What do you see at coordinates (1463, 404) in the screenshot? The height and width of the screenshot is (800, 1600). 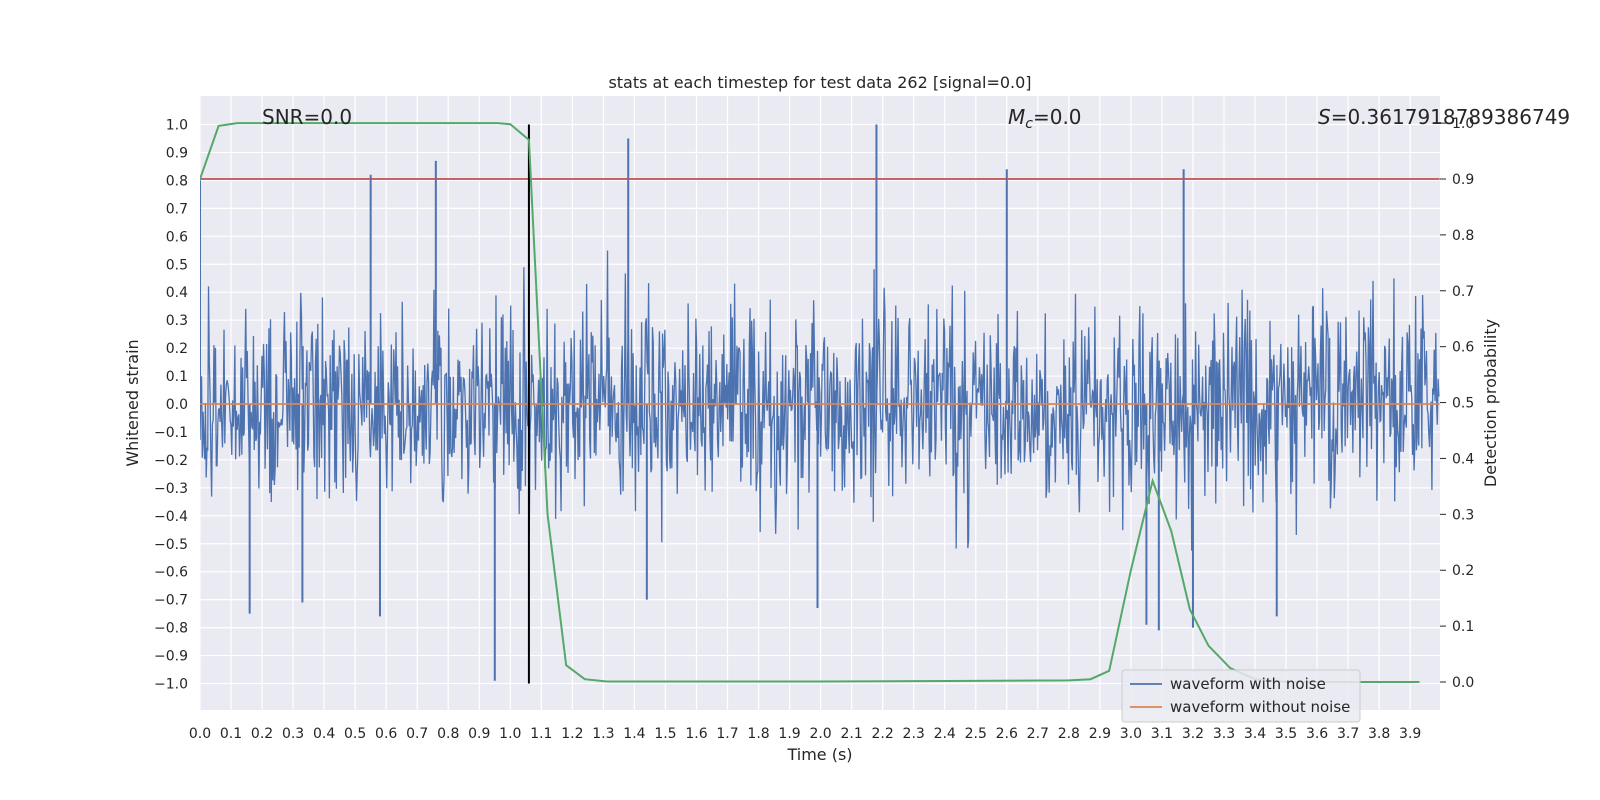 I see `y-right-tick-label: 0.5` at bounding box center [1463, 404].